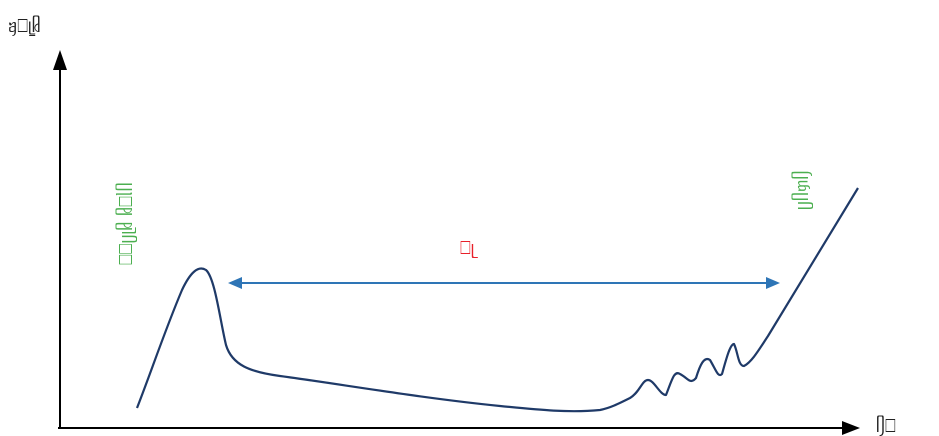  I want to click on right-annotation: ᥩᥥᥞᥦ, so click(802, 190).